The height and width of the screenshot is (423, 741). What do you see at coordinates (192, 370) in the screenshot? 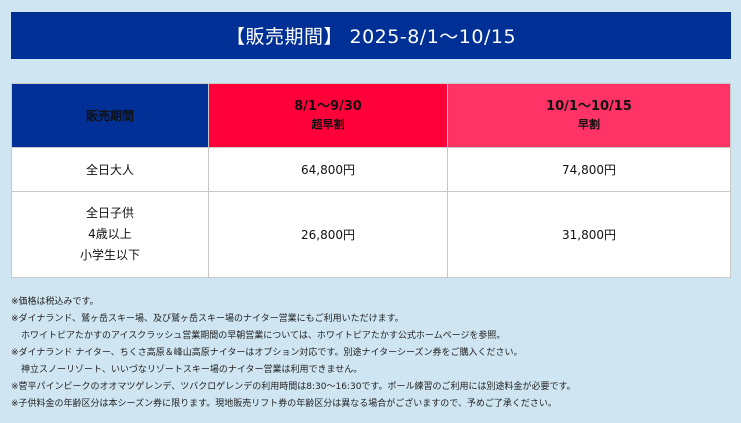
I see `note-night-unavailable: 神立スノーリゾート、いいづなリゾートスキー場のナイター営業は利用できません。` at bounding box center [192, 370].